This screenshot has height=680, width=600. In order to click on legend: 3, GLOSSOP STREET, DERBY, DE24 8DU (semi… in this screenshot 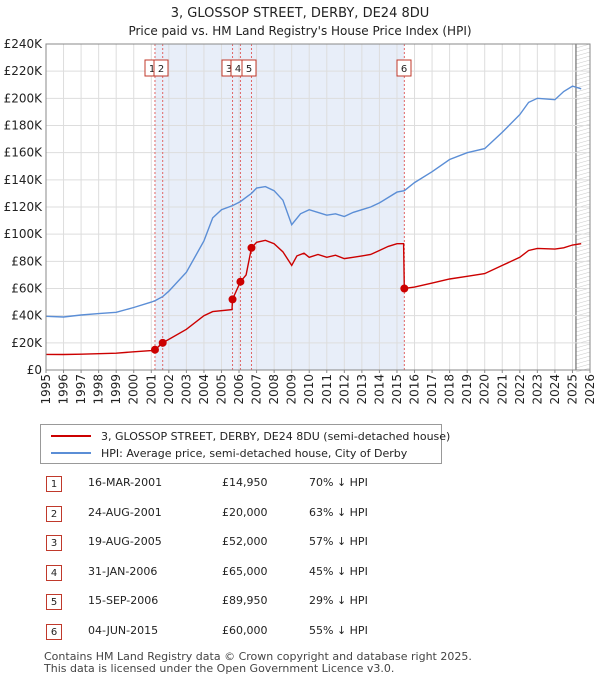, I will do `click(245, 444)`.